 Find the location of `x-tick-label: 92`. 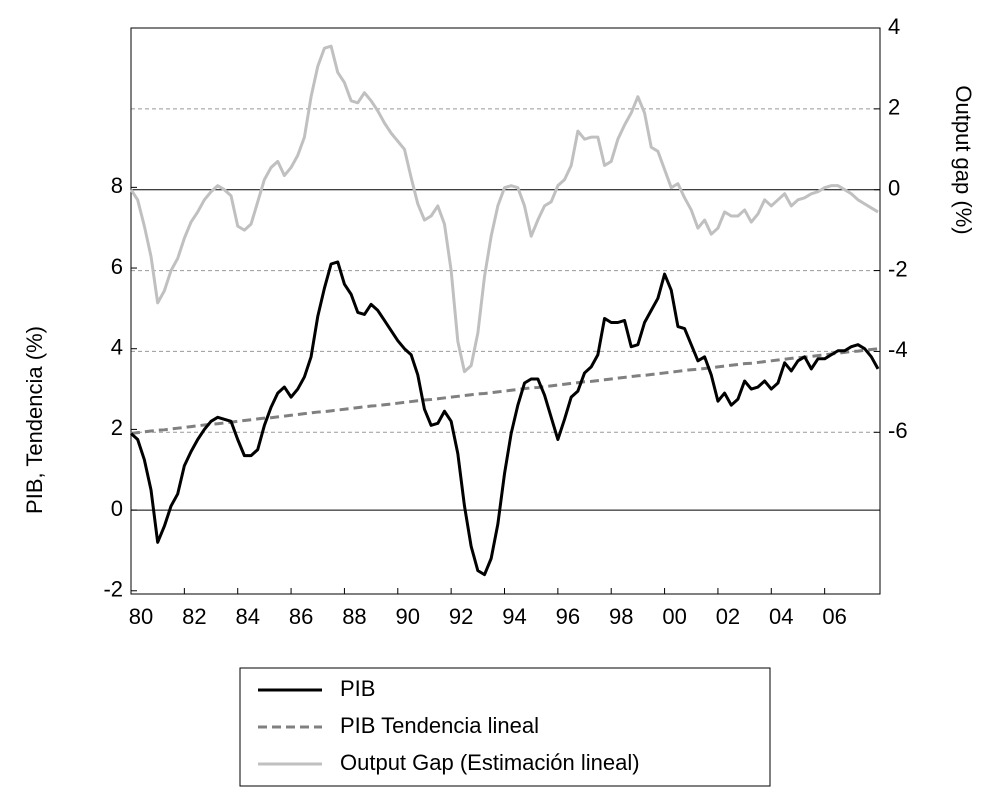

x-tick-label: 92 is located at coordinates (461, 616).